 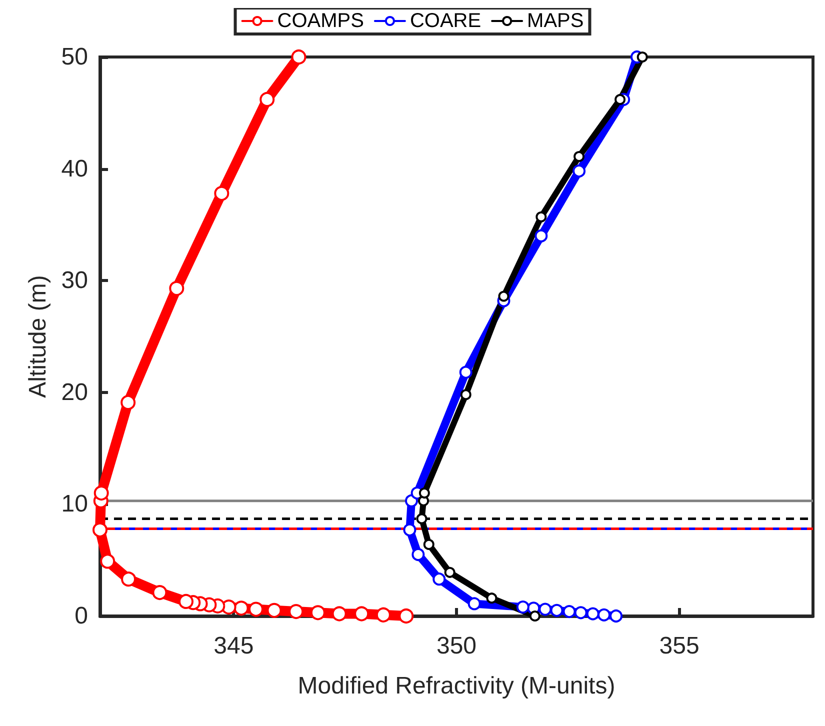 What do you see at coordinates (234, 646) in the screenshot?
I see `x-tick-label: 345` at bounding box center [234, 646].